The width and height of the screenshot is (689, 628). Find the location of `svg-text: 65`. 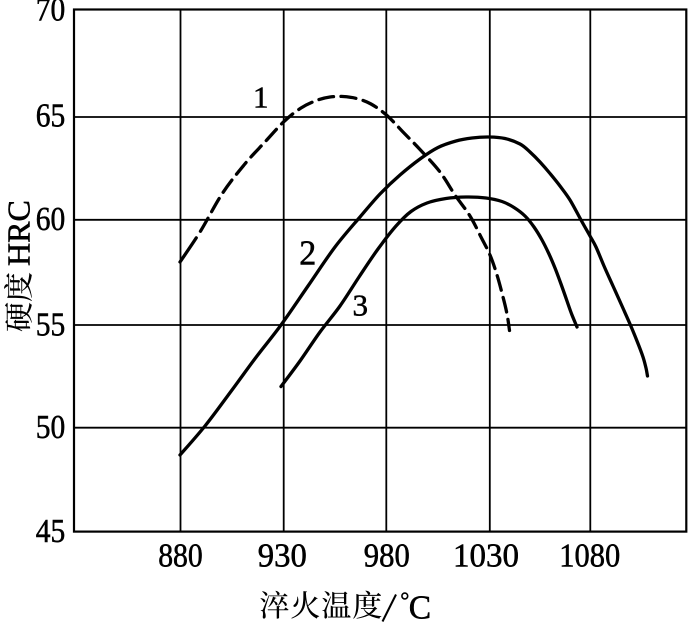

svg-text: 65 is located at coordinates (51, 116).